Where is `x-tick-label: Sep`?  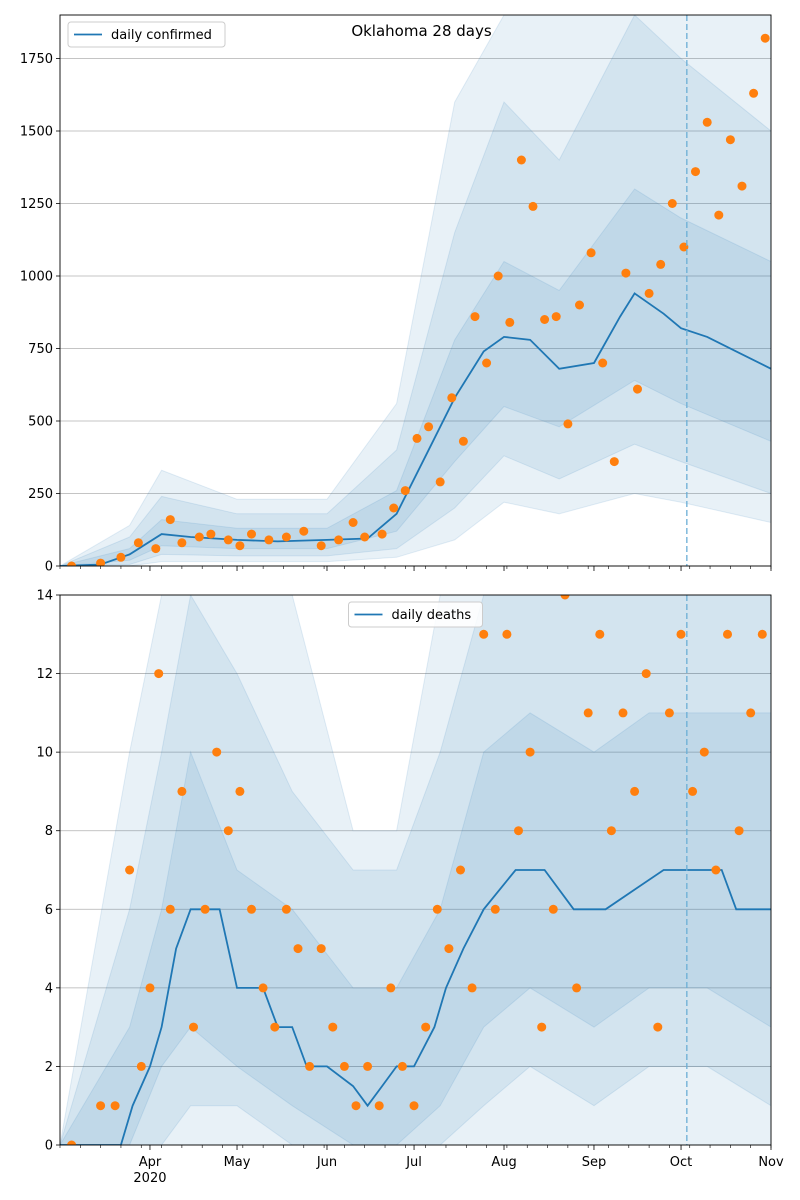 x-tick-label: Sep is located at coordinates (594, 1162).